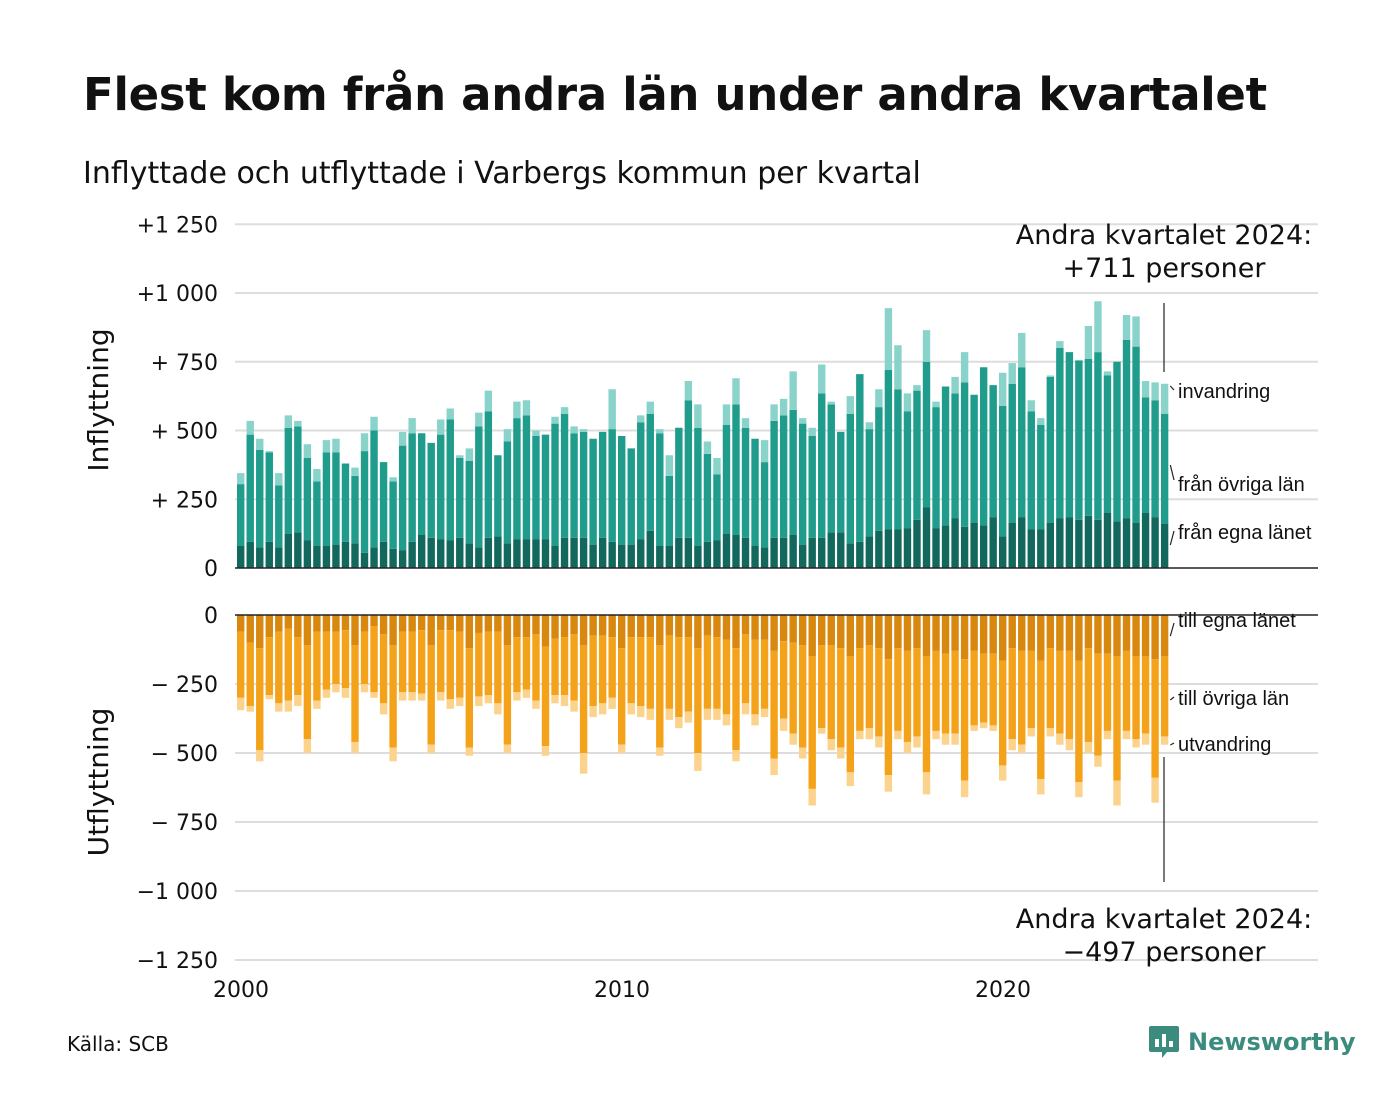 The height and width of the screenshot is (1120, 1400). I want to click on annotation-top-line2: +711 personer, so click(1164, 268).